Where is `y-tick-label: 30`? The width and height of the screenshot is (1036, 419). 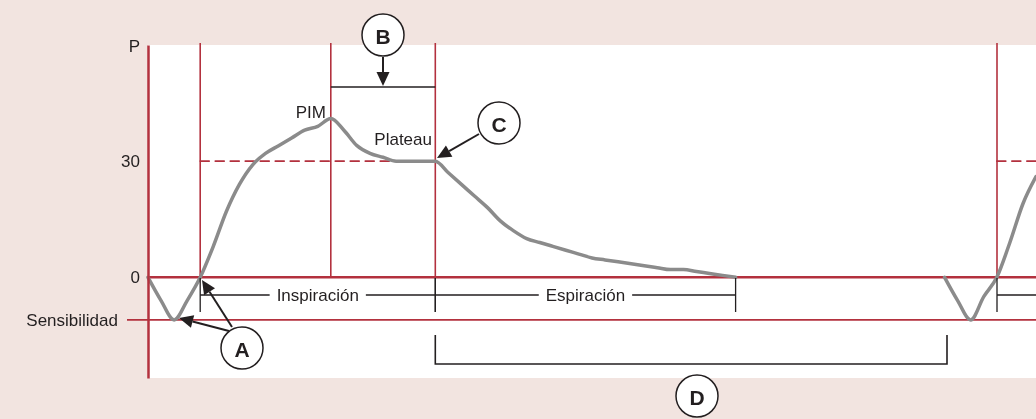
y-tick-label: 30 is located at coordinates (130, 162).